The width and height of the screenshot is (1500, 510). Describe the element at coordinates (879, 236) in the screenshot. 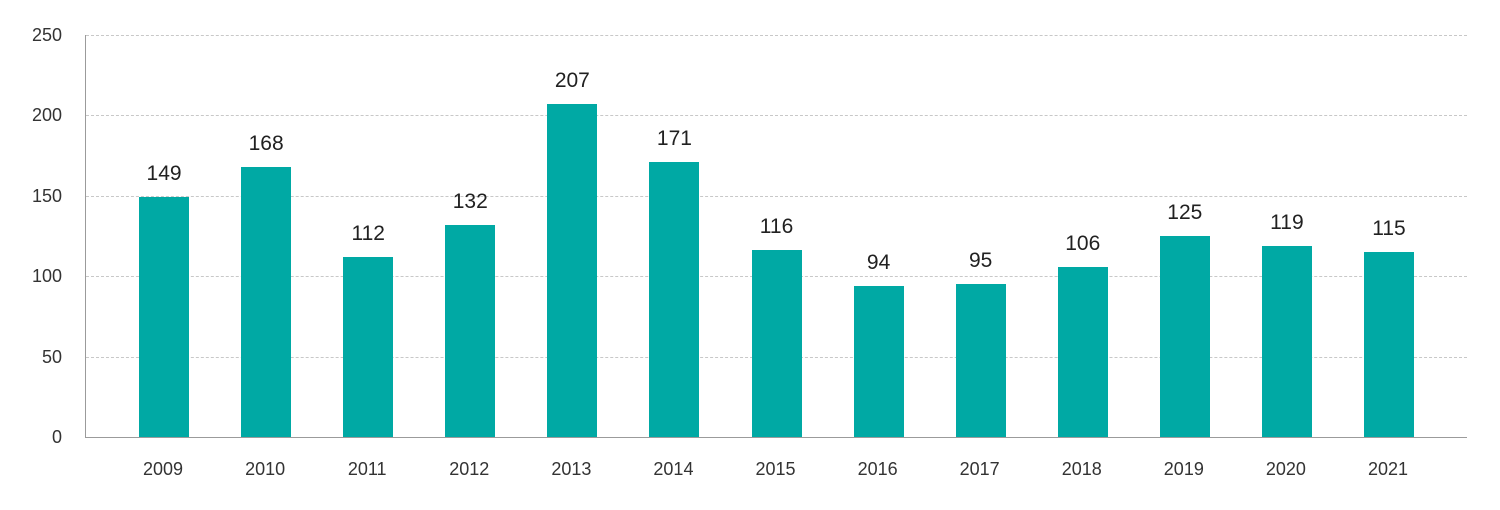

I see `bar-slot-2016: 94` at that location.